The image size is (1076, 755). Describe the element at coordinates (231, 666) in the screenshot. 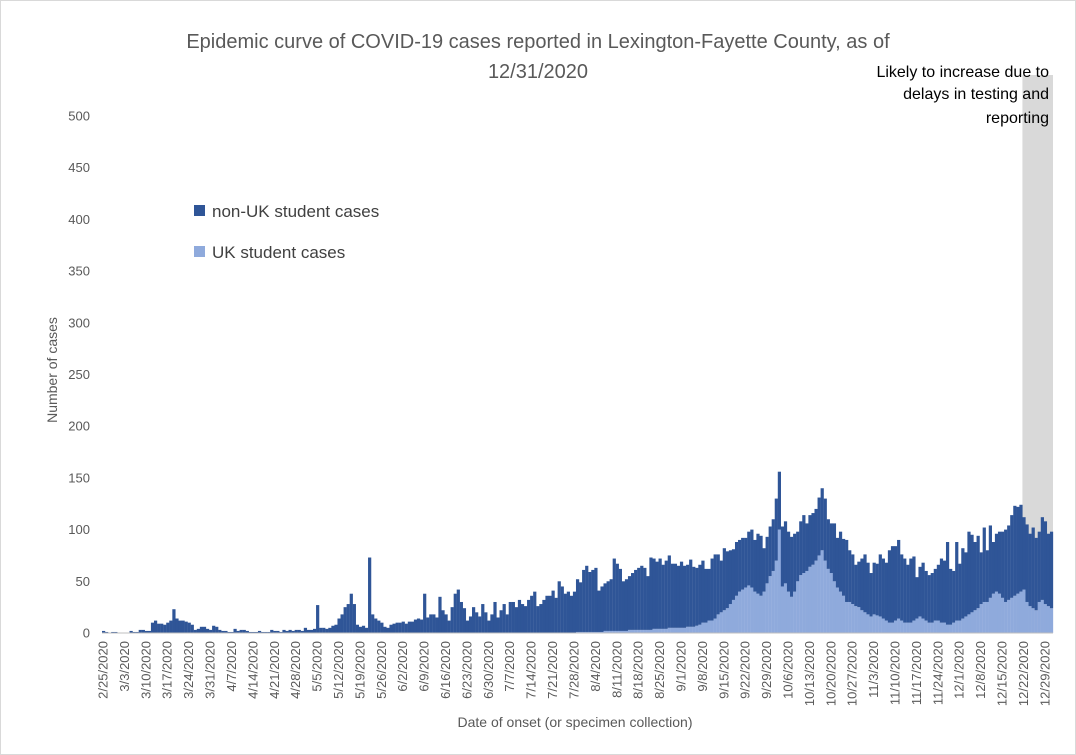

I see `x-tick-label: 4/7/2020` at that location.